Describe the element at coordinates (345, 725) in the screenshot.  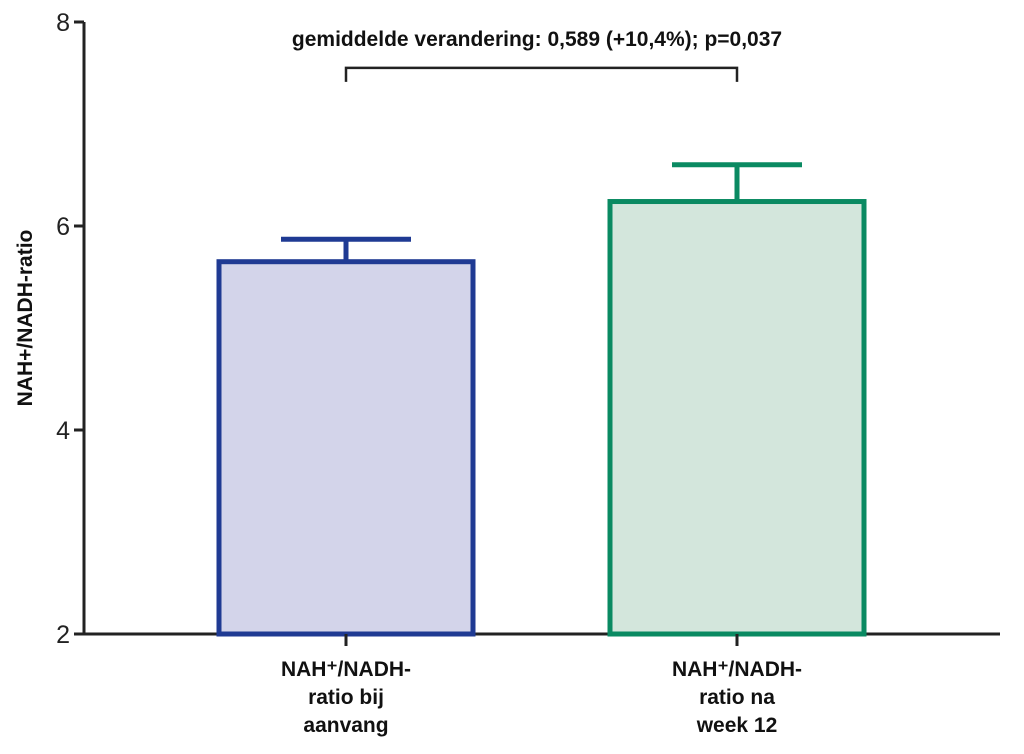
I see `category-label-line: aanvang` at that location.